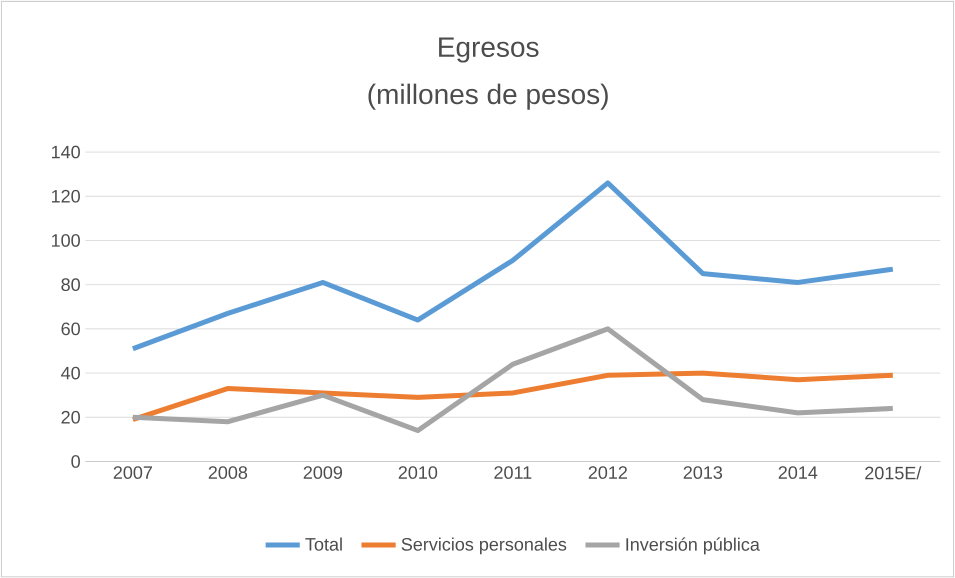 This screenshot has width=955, height=578. What do you see at coordinates (228, 472) in the screenshot?
I see `x-tick-label: 2008` at bounding box center [228, 472].